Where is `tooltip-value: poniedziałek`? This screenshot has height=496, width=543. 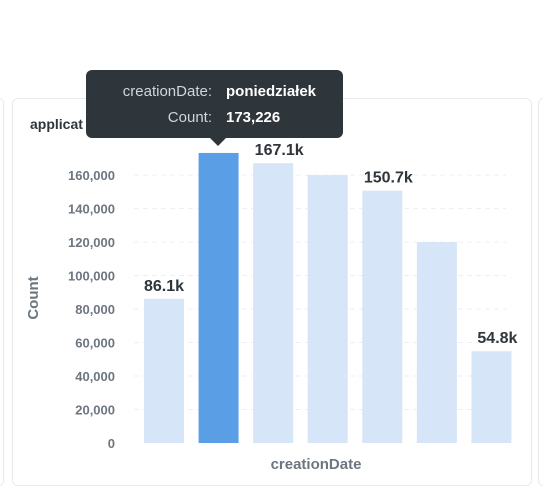 tooltip-value: poniedziałek is located at coordinates (271, 91).